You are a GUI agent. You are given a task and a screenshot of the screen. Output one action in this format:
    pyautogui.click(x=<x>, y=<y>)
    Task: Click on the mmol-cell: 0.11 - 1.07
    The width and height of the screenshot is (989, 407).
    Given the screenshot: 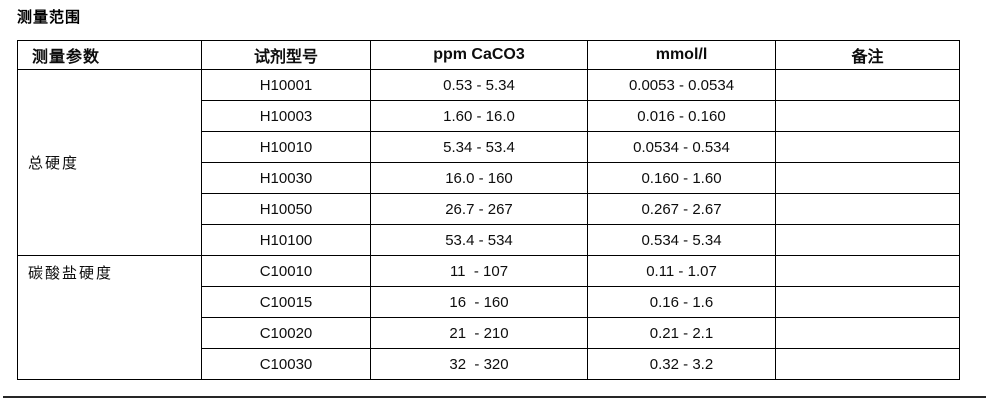 What is the action you would take?
    pyautogui.click(x=681, y=271)
    